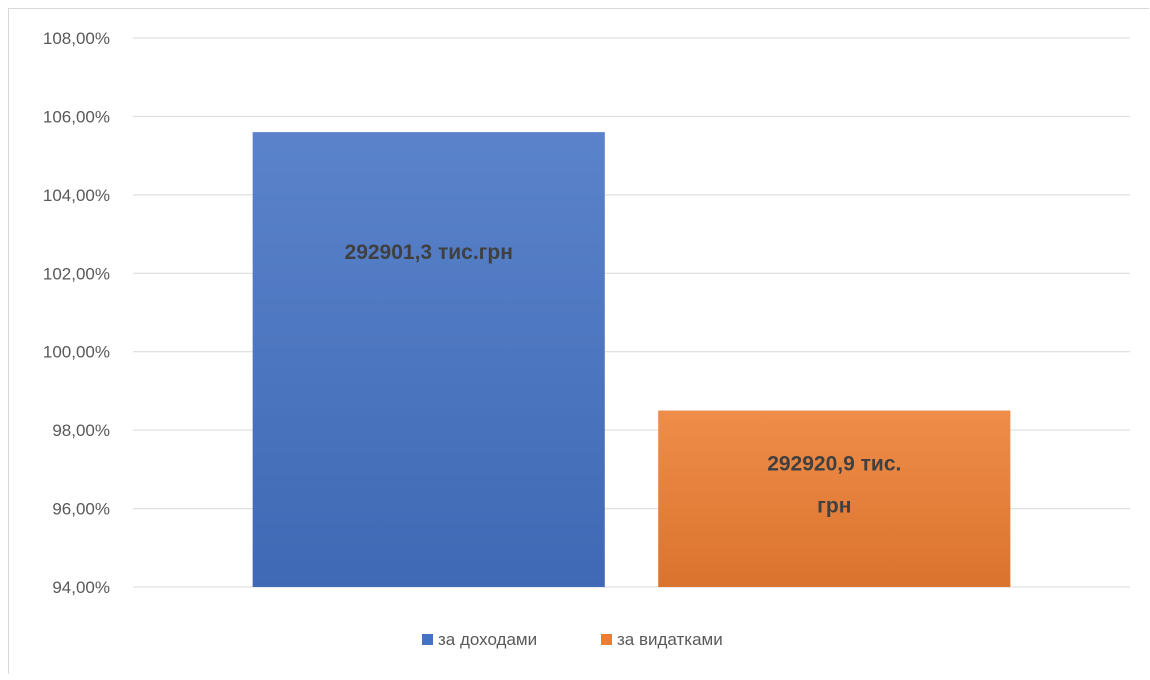 The height and width of the screenshot is (680, 1150). I want to click on legend-label: за видатками, so click(670, 639).